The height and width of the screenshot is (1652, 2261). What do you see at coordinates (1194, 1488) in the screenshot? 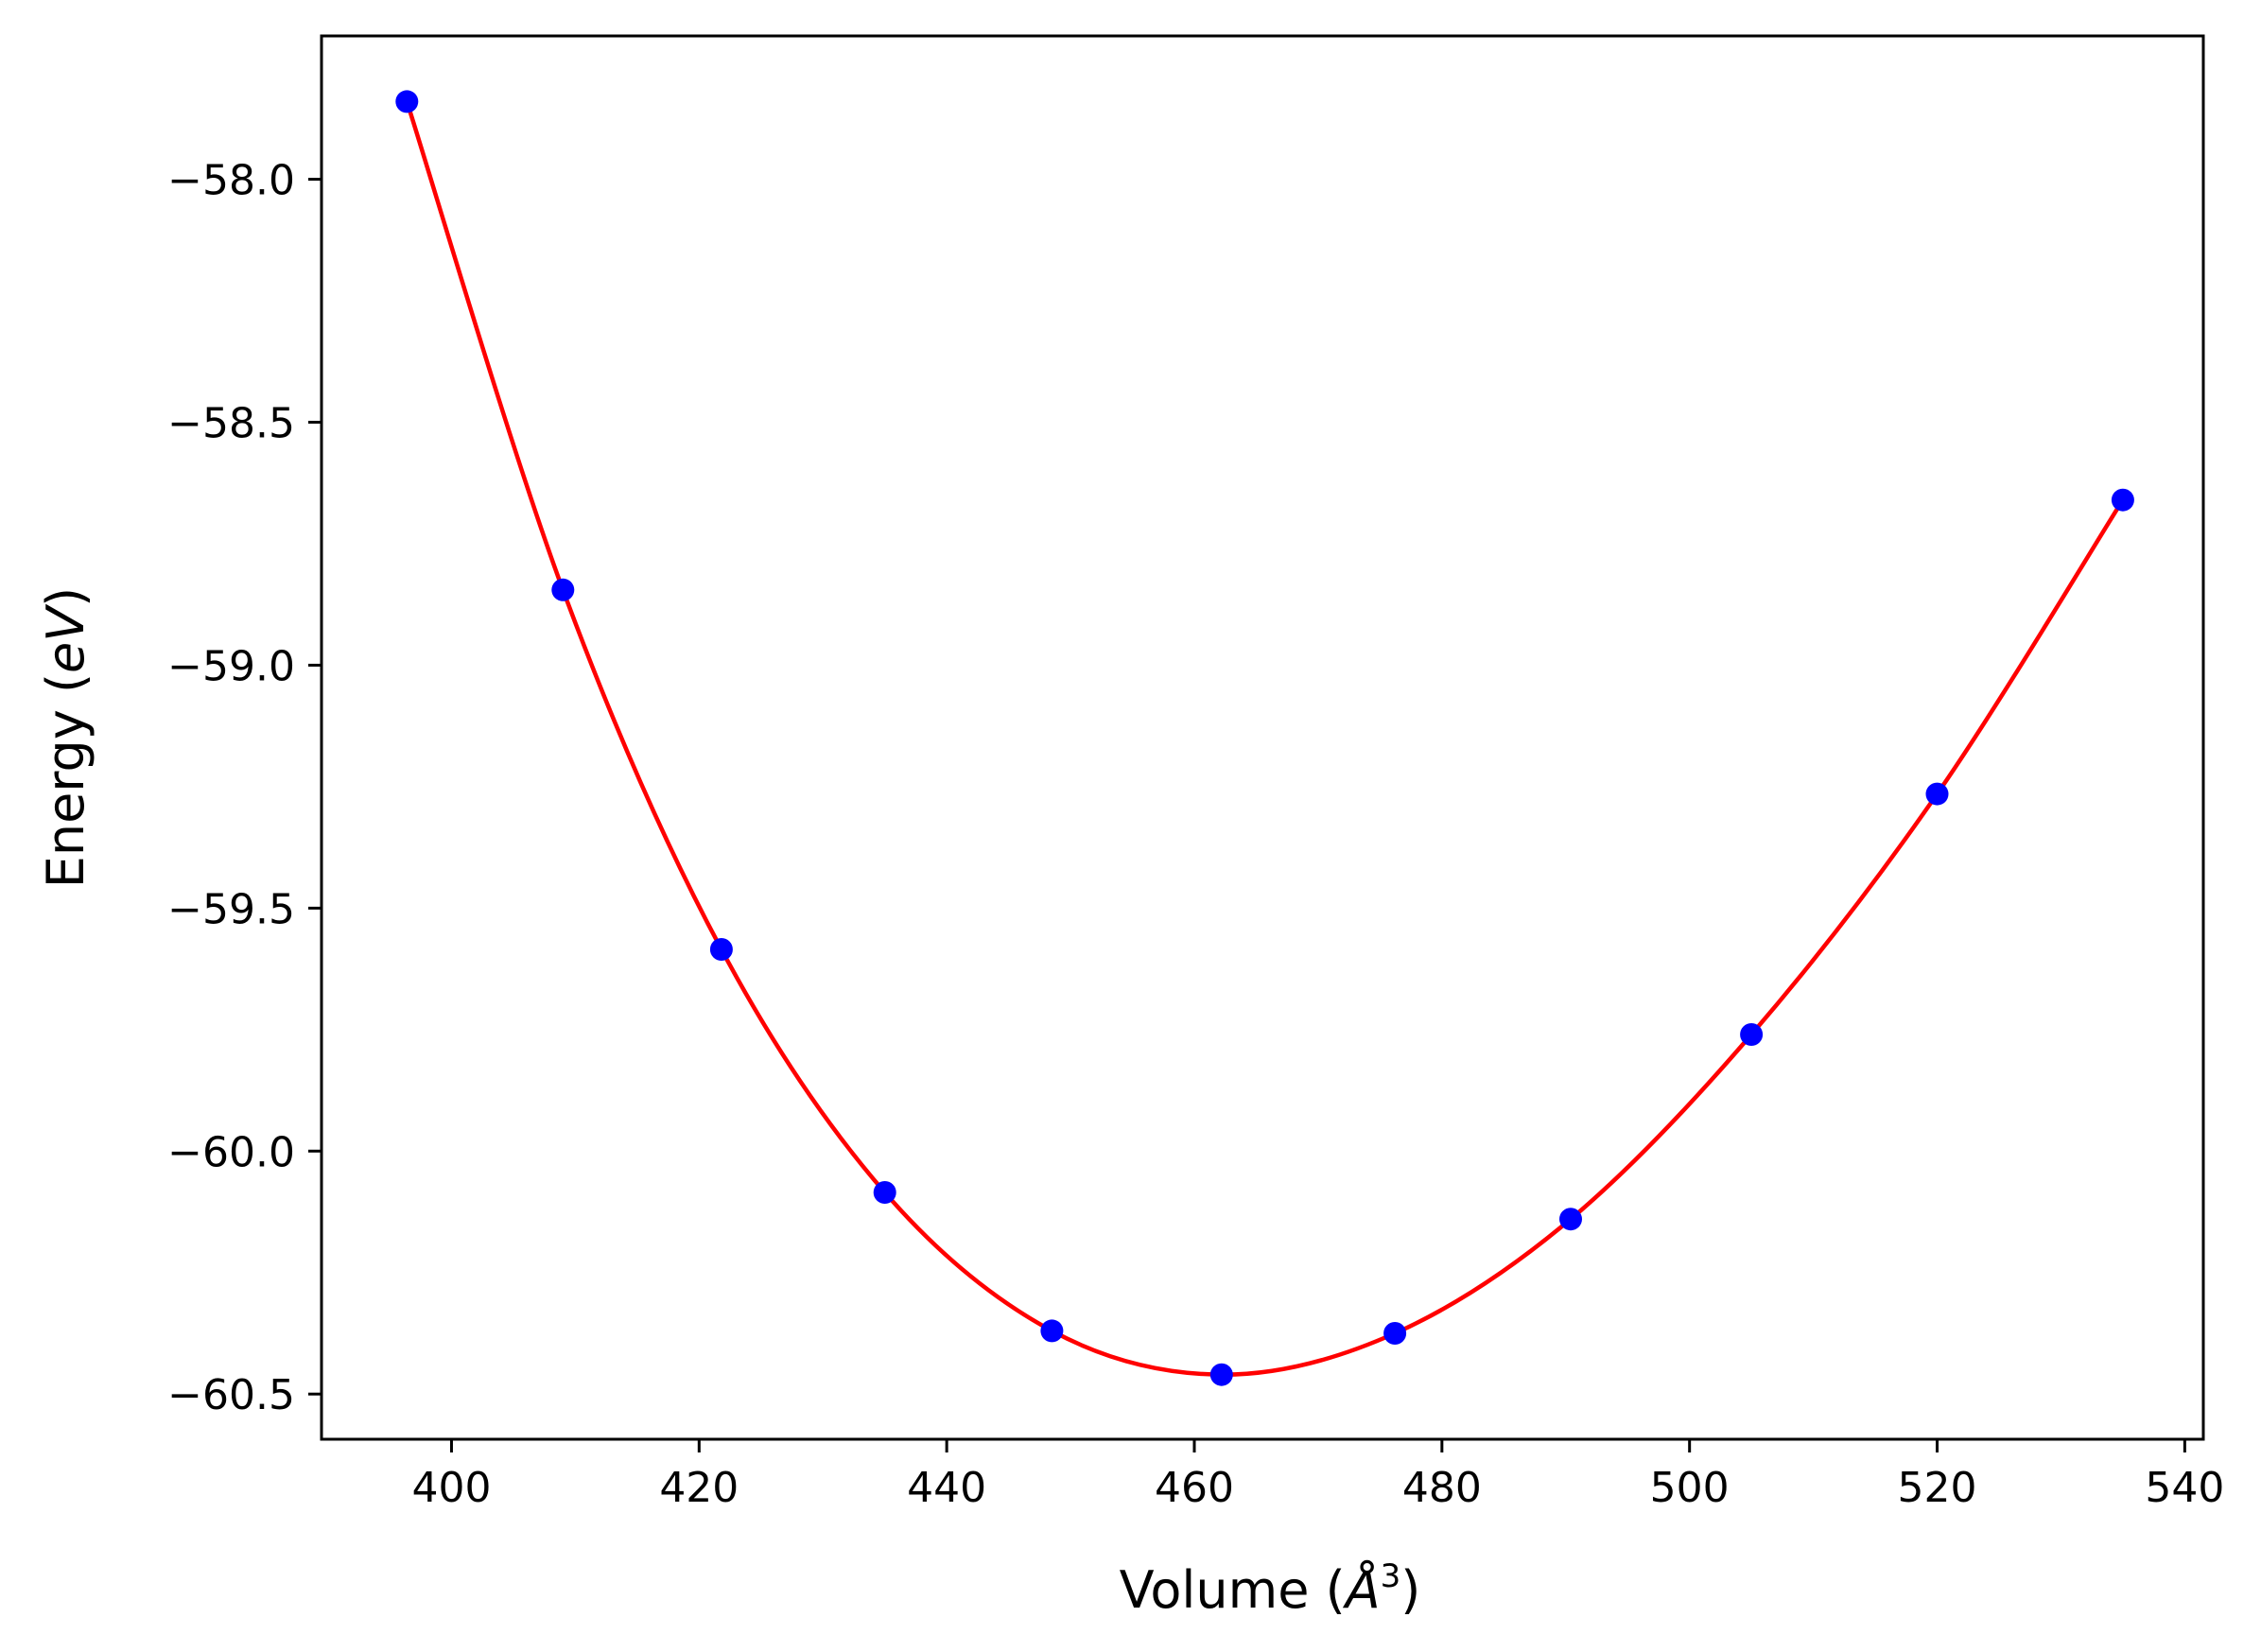
I see `x-tick-label: 460` at bounding box center [1194, 1488].